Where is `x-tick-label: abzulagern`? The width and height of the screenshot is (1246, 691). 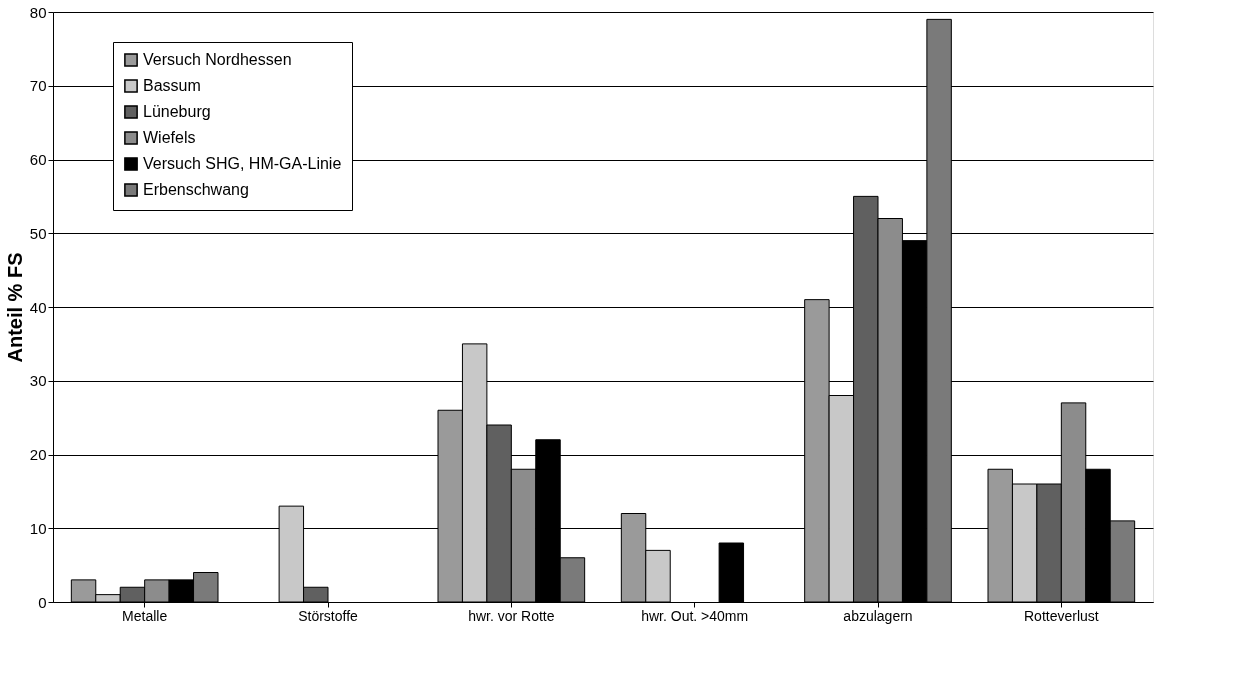 x-tick-label: abzulagern is located at coordinates (878, 615).